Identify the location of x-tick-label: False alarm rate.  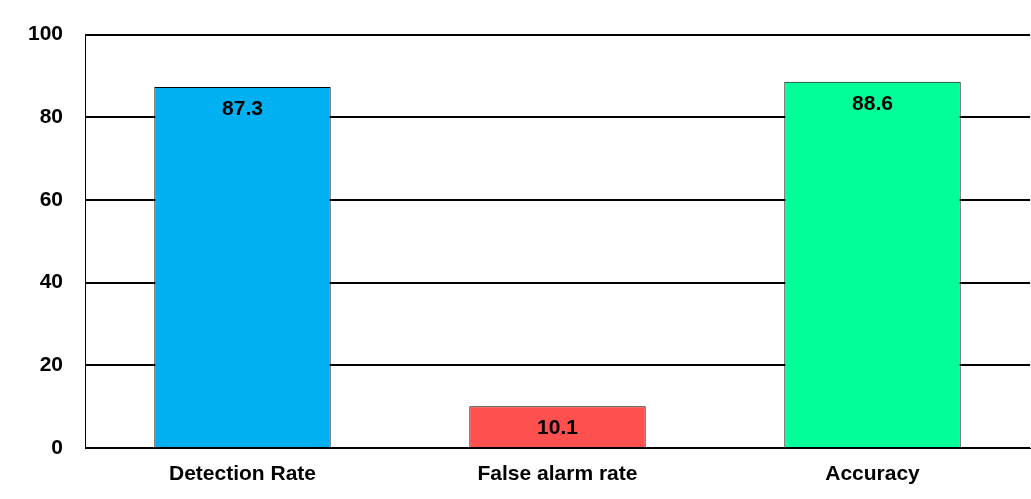
(557, 473).